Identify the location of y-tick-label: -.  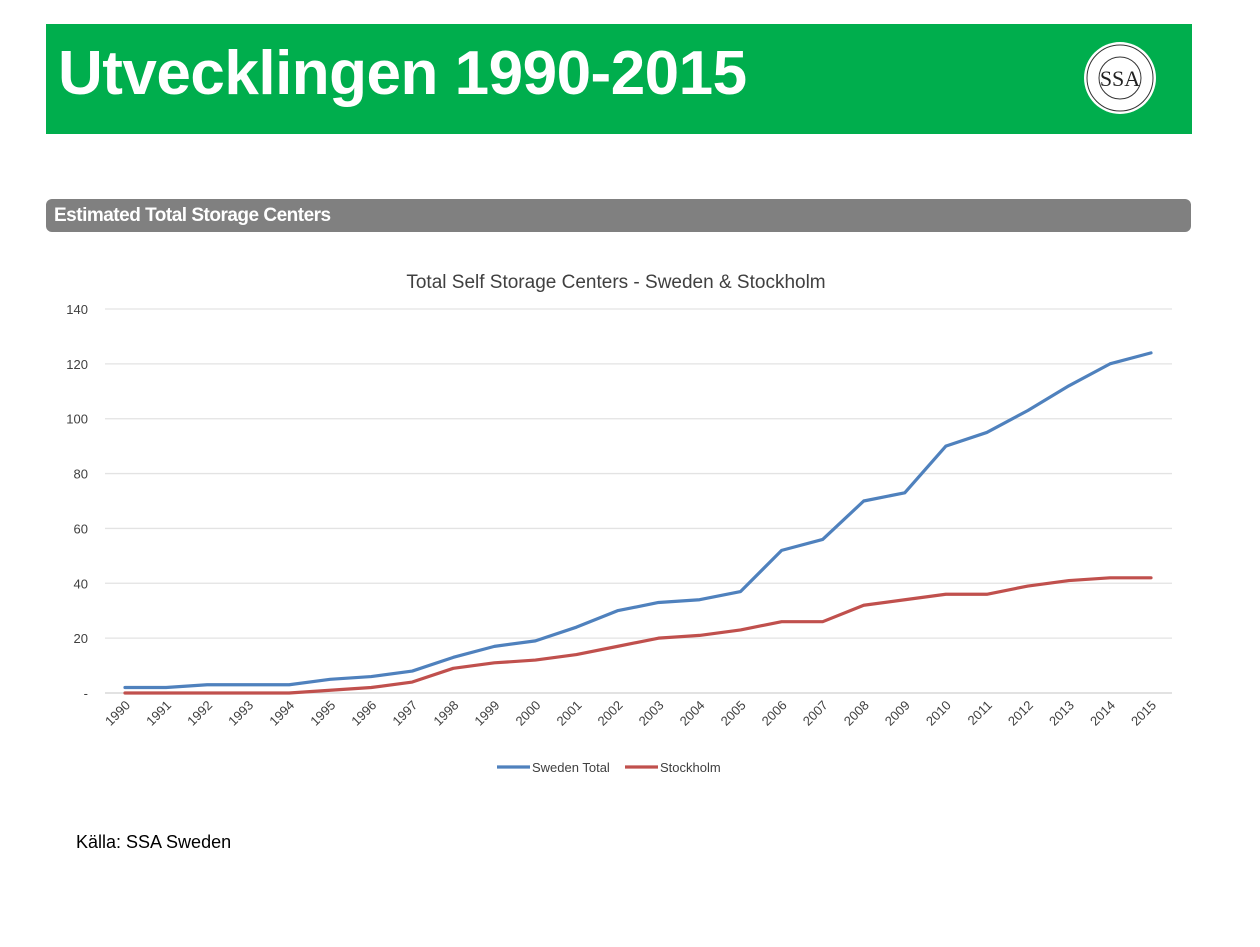
(86, 693).